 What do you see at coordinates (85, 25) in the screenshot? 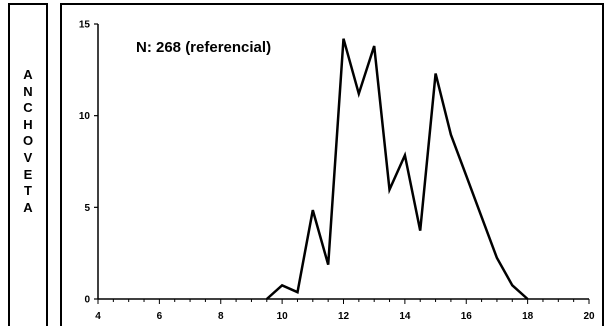
I see `y-tick-label: 15` at bounding box center [85, 25].